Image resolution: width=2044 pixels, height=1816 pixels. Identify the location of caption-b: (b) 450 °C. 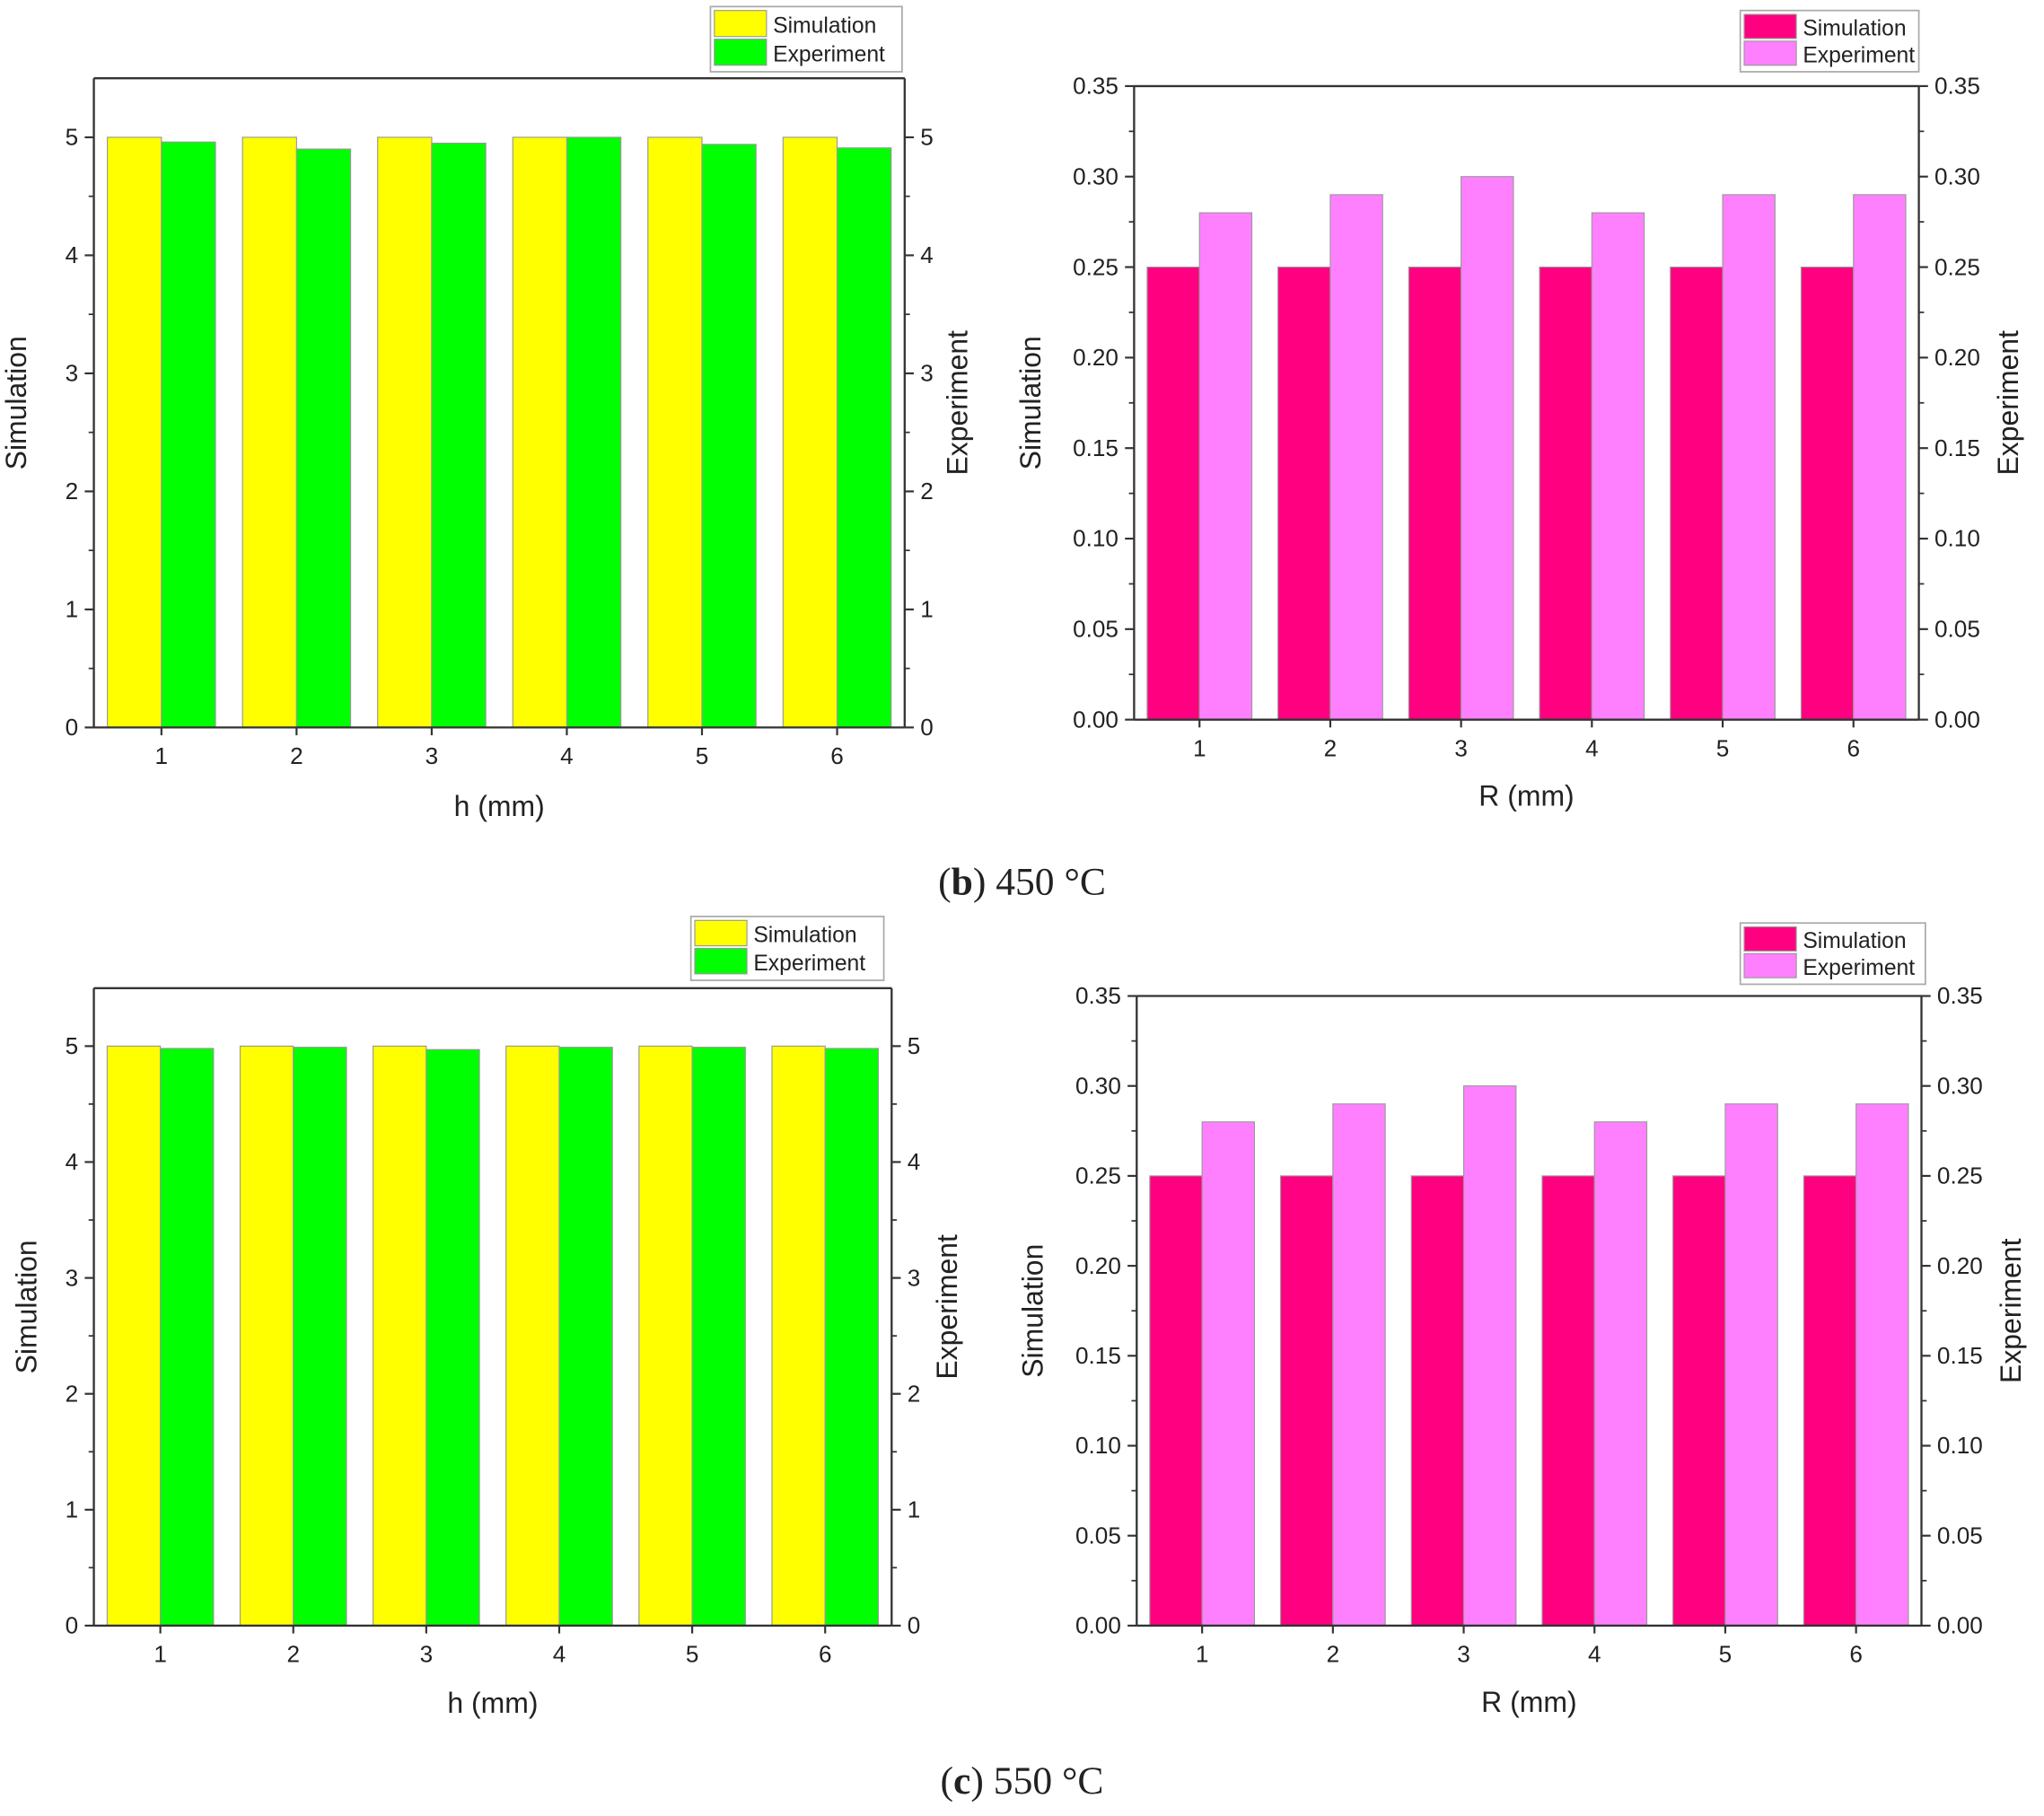
(1022, 882).